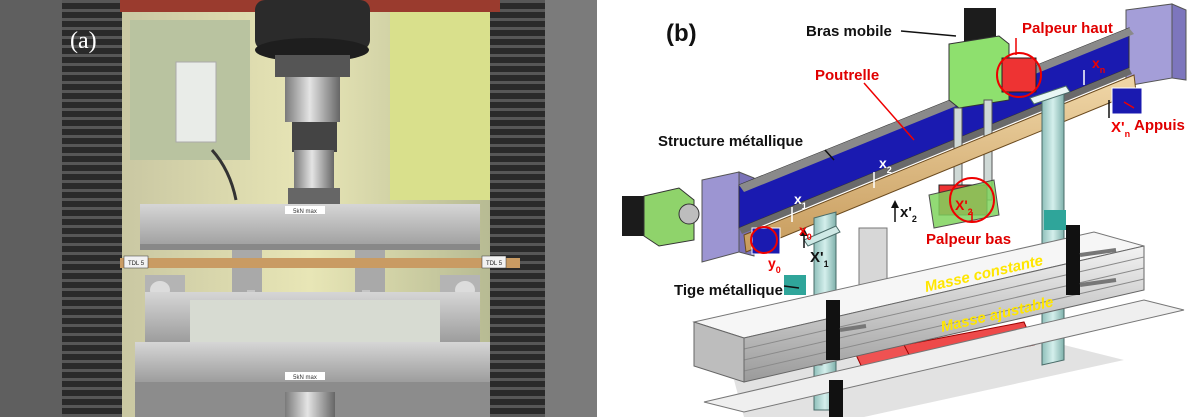 The height and width of the screenshot is (417, 1200). What do you see at coordinates (819, 259) in the screenshot?
I see `label-xprime-1: X'1` at bounding box center [819, 259].